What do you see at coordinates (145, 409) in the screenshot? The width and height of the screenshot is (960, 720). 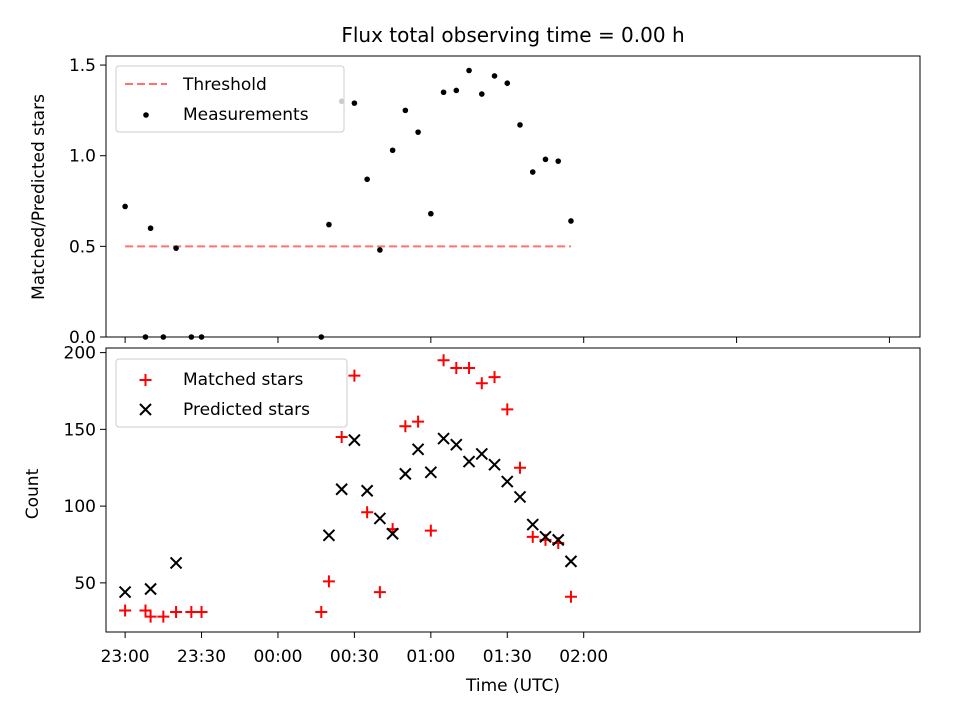 I see `predicted-legend-swatch` at bounding box center [145, 409].